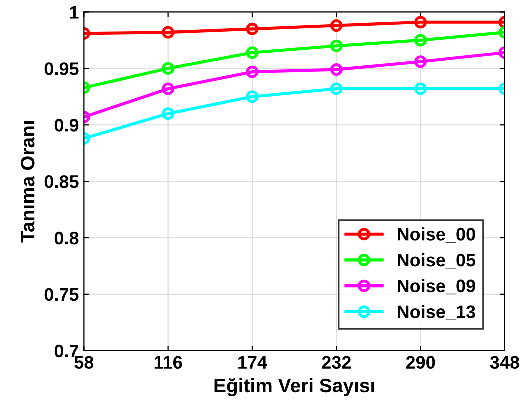  Describe the element at coordinates (294, 387) in the screenshot. I see `x-axis-title: Eğitim Veri Sayısı` at that location.